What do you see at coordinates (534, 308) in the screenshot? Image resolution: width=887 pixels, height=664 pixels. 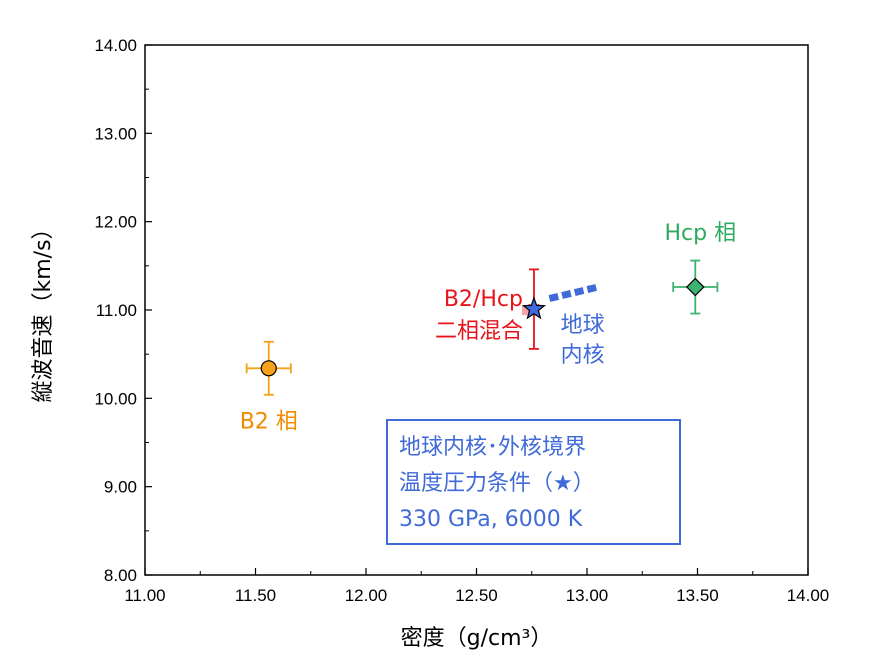 I see `mixed-phase-star-point` at bounding box center [534, 308].